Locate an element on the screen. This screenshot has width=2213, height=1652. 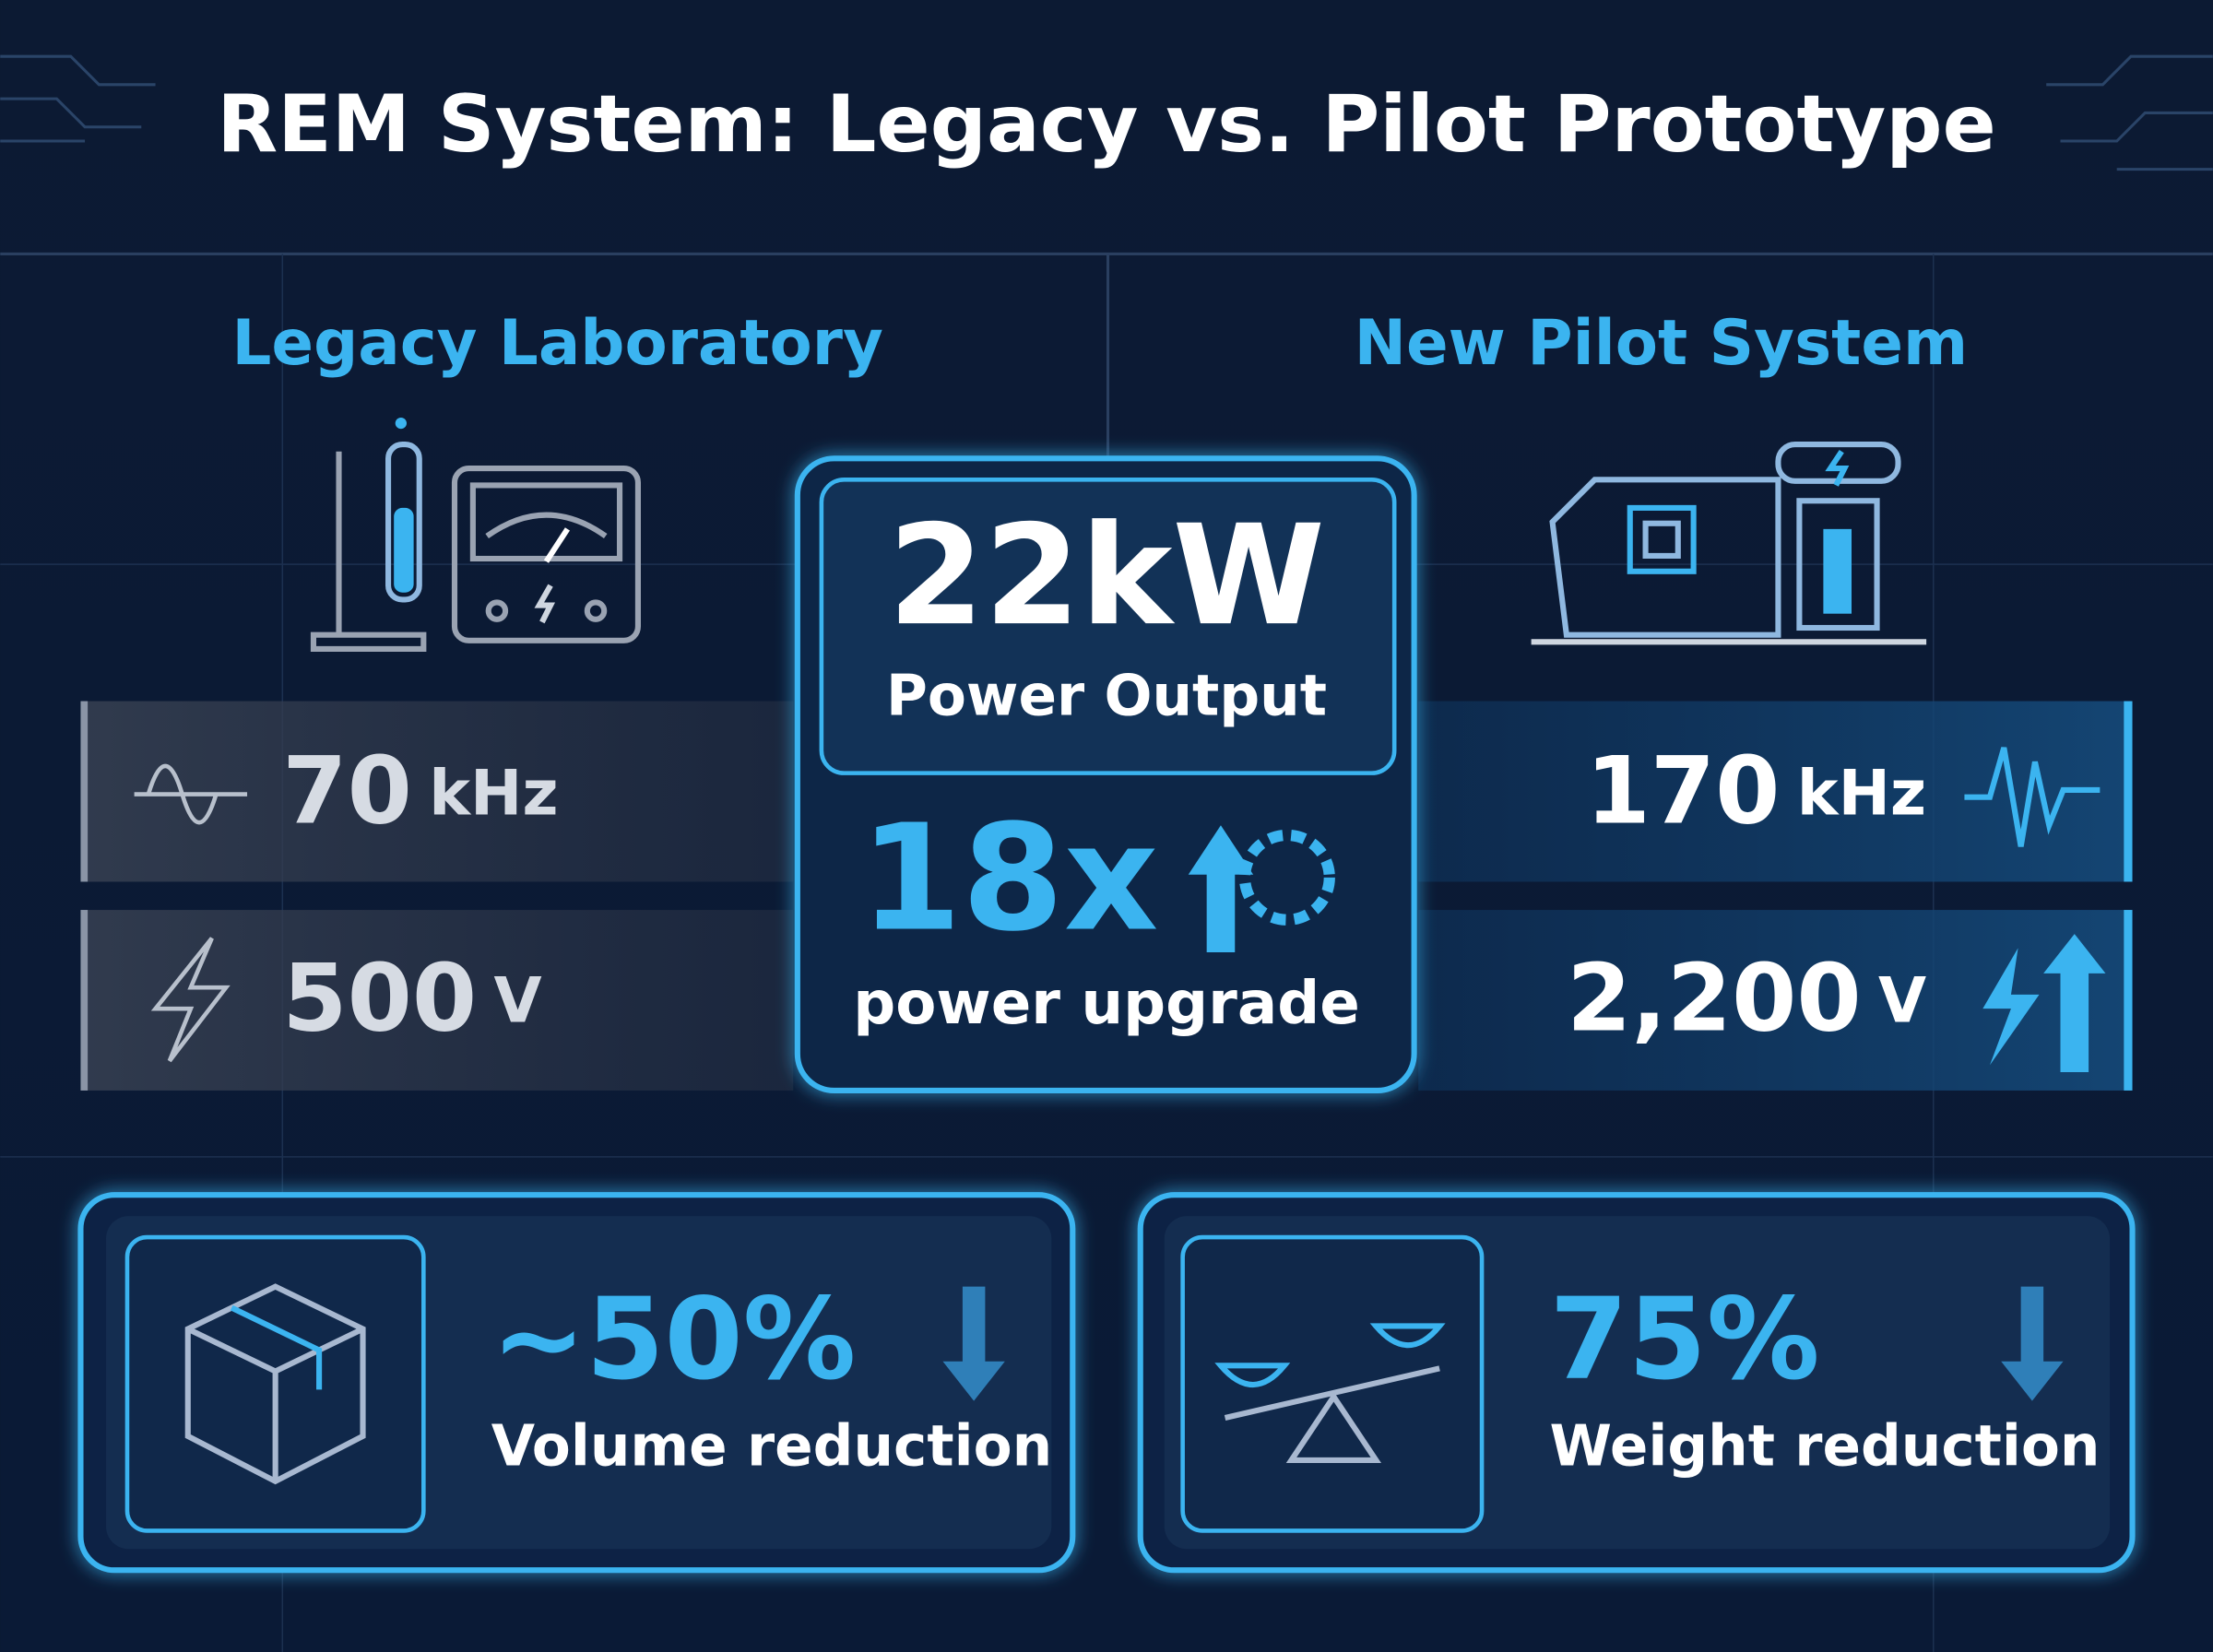
volume-label: Volume reduction is located at coordinates (771, 1447).